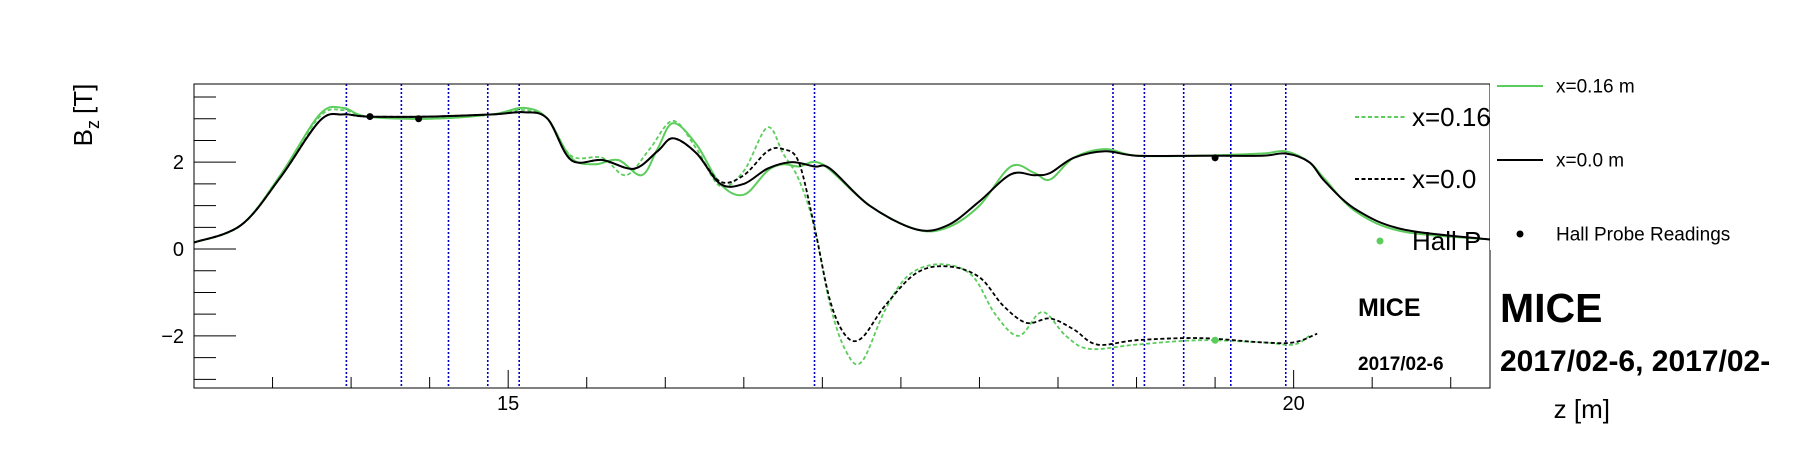 This screenshot has height=473, width=1798. I want to click on date-label-large: 2017/02-6, 2017/02-, so click(1635, 361).